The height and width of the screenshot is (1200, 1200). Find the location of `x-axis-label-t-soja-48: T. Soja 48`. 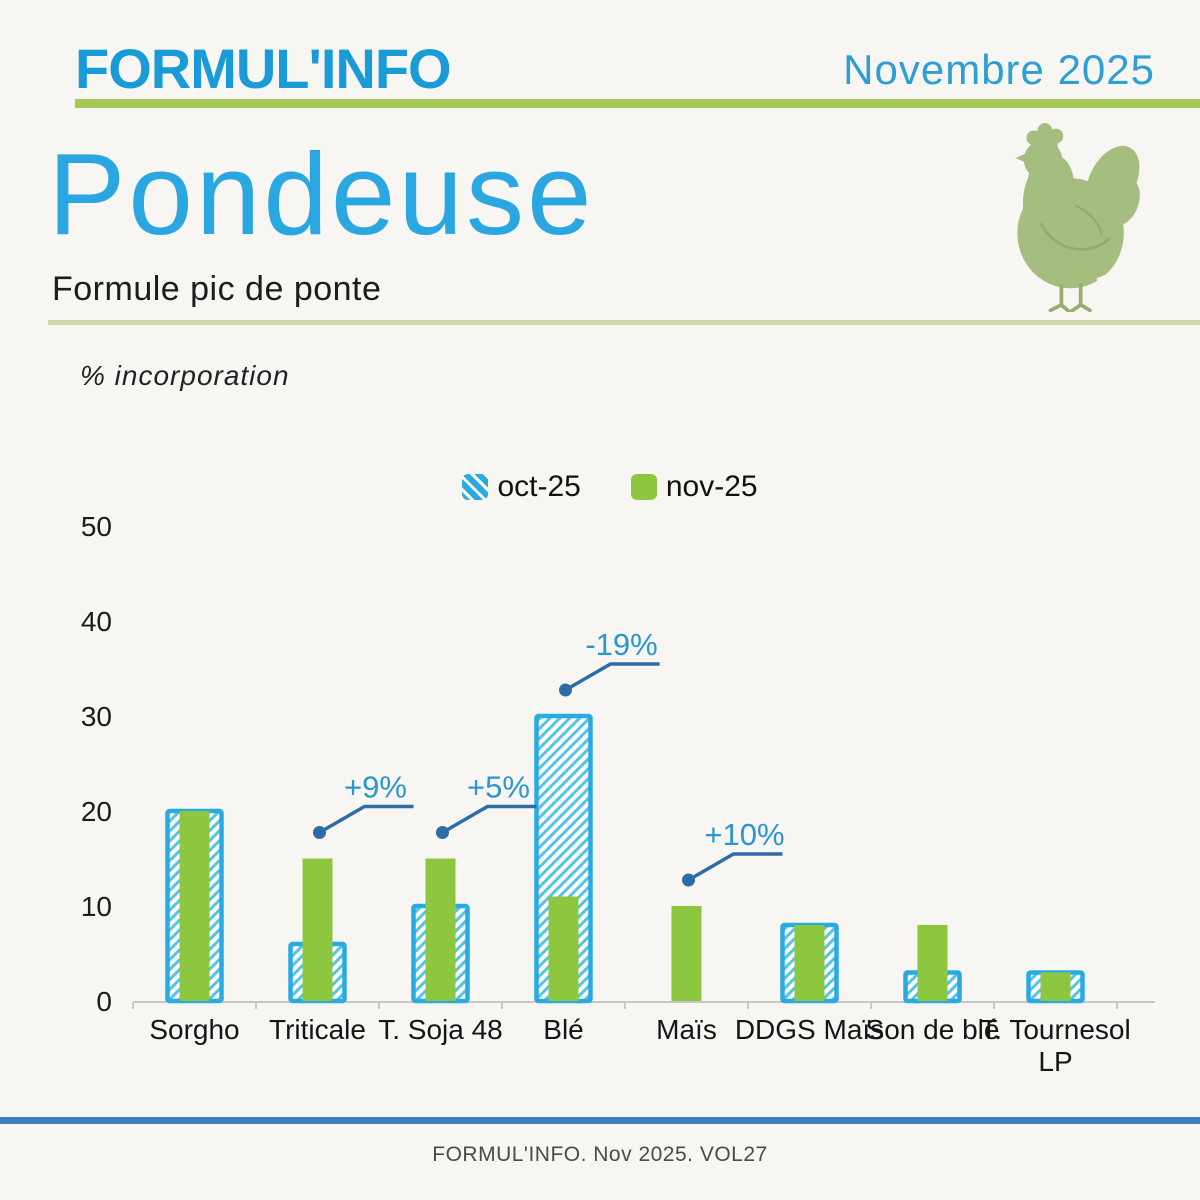

x-axis-label-t-soja-48: T. Soja 48 is located at coordinates (440, 1029).